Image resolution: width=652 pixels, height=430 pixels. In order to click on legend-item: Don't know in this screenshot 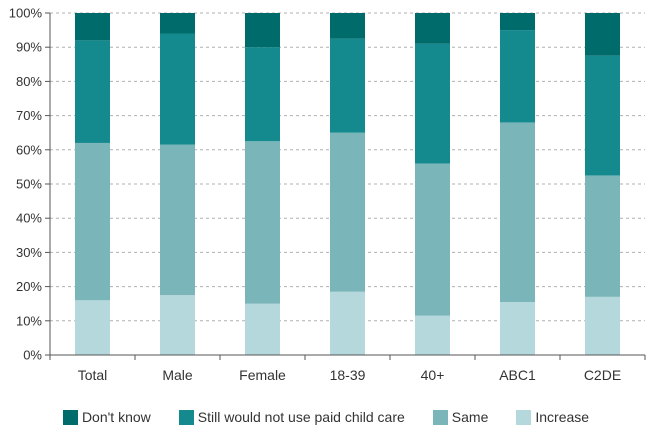, I will do `click(106, 417)`.